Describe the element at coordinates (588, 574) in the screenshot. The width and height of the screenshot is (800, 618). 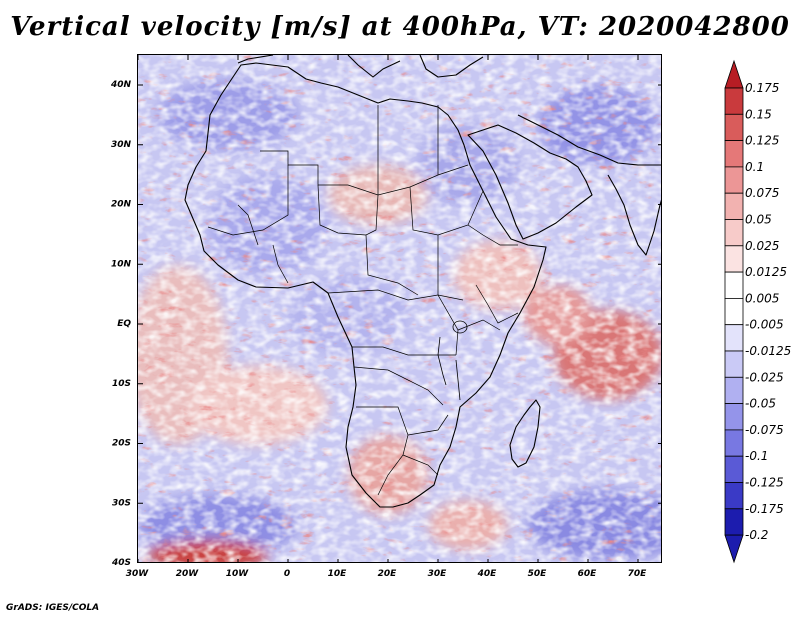
I see `lon-label: 60E` at that location.